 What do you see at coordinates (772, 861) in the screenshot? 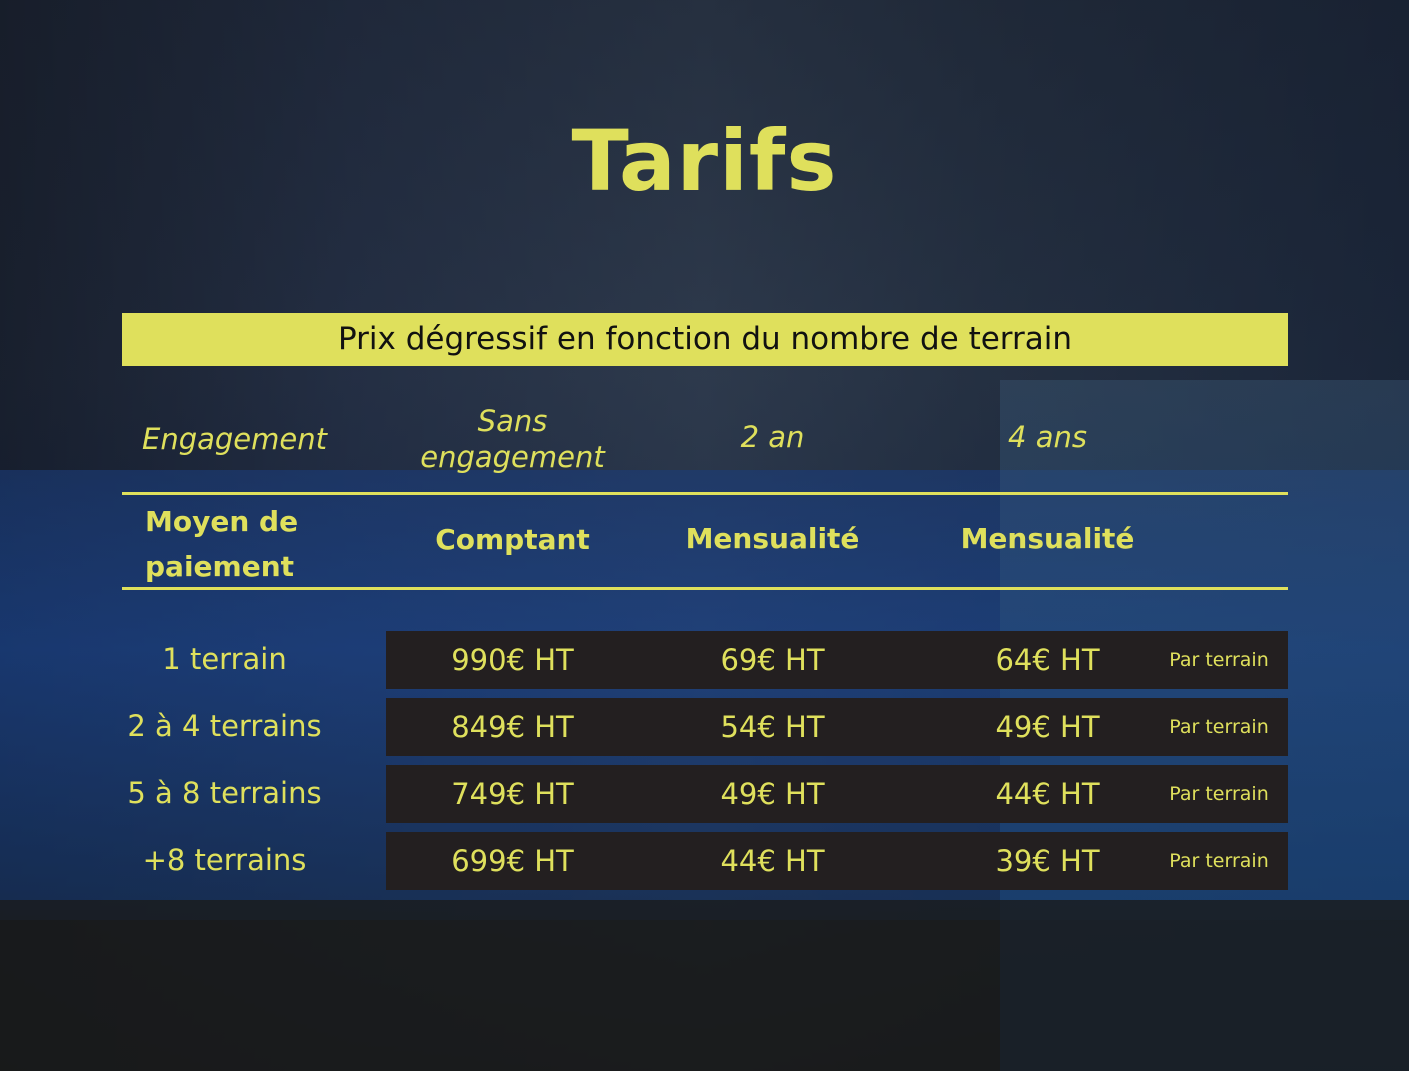
I see `price-2an: 44€ HT` at bounding box center [772, 861].